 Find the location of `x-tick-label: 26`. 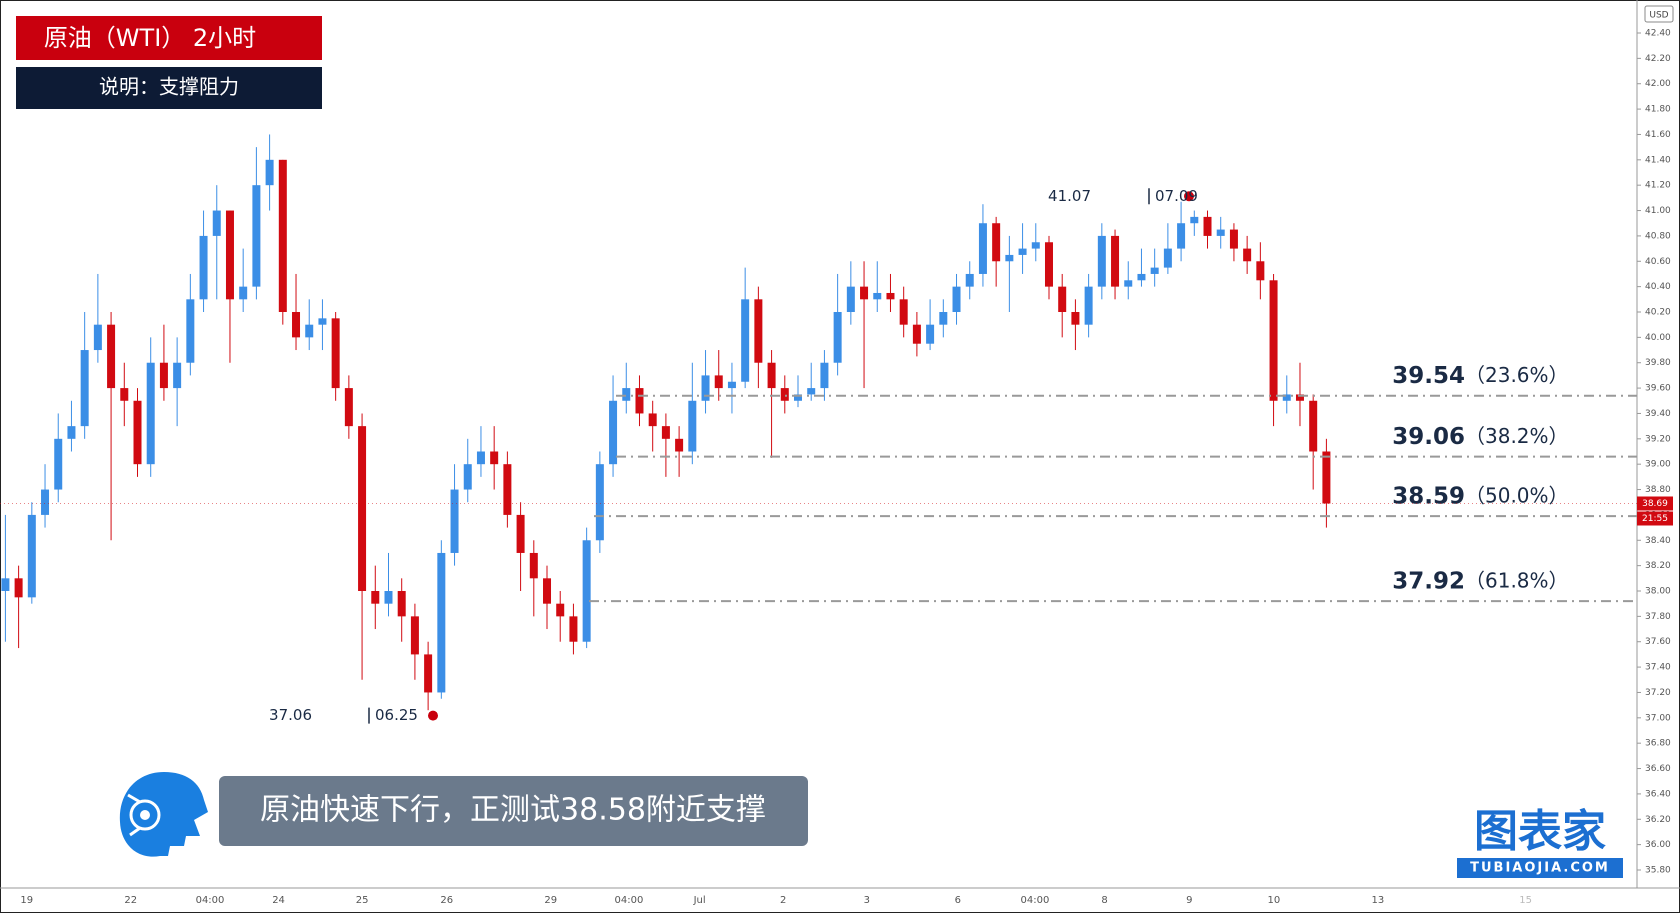

x-tick-label: 26 is located at coordinates (446, 900).